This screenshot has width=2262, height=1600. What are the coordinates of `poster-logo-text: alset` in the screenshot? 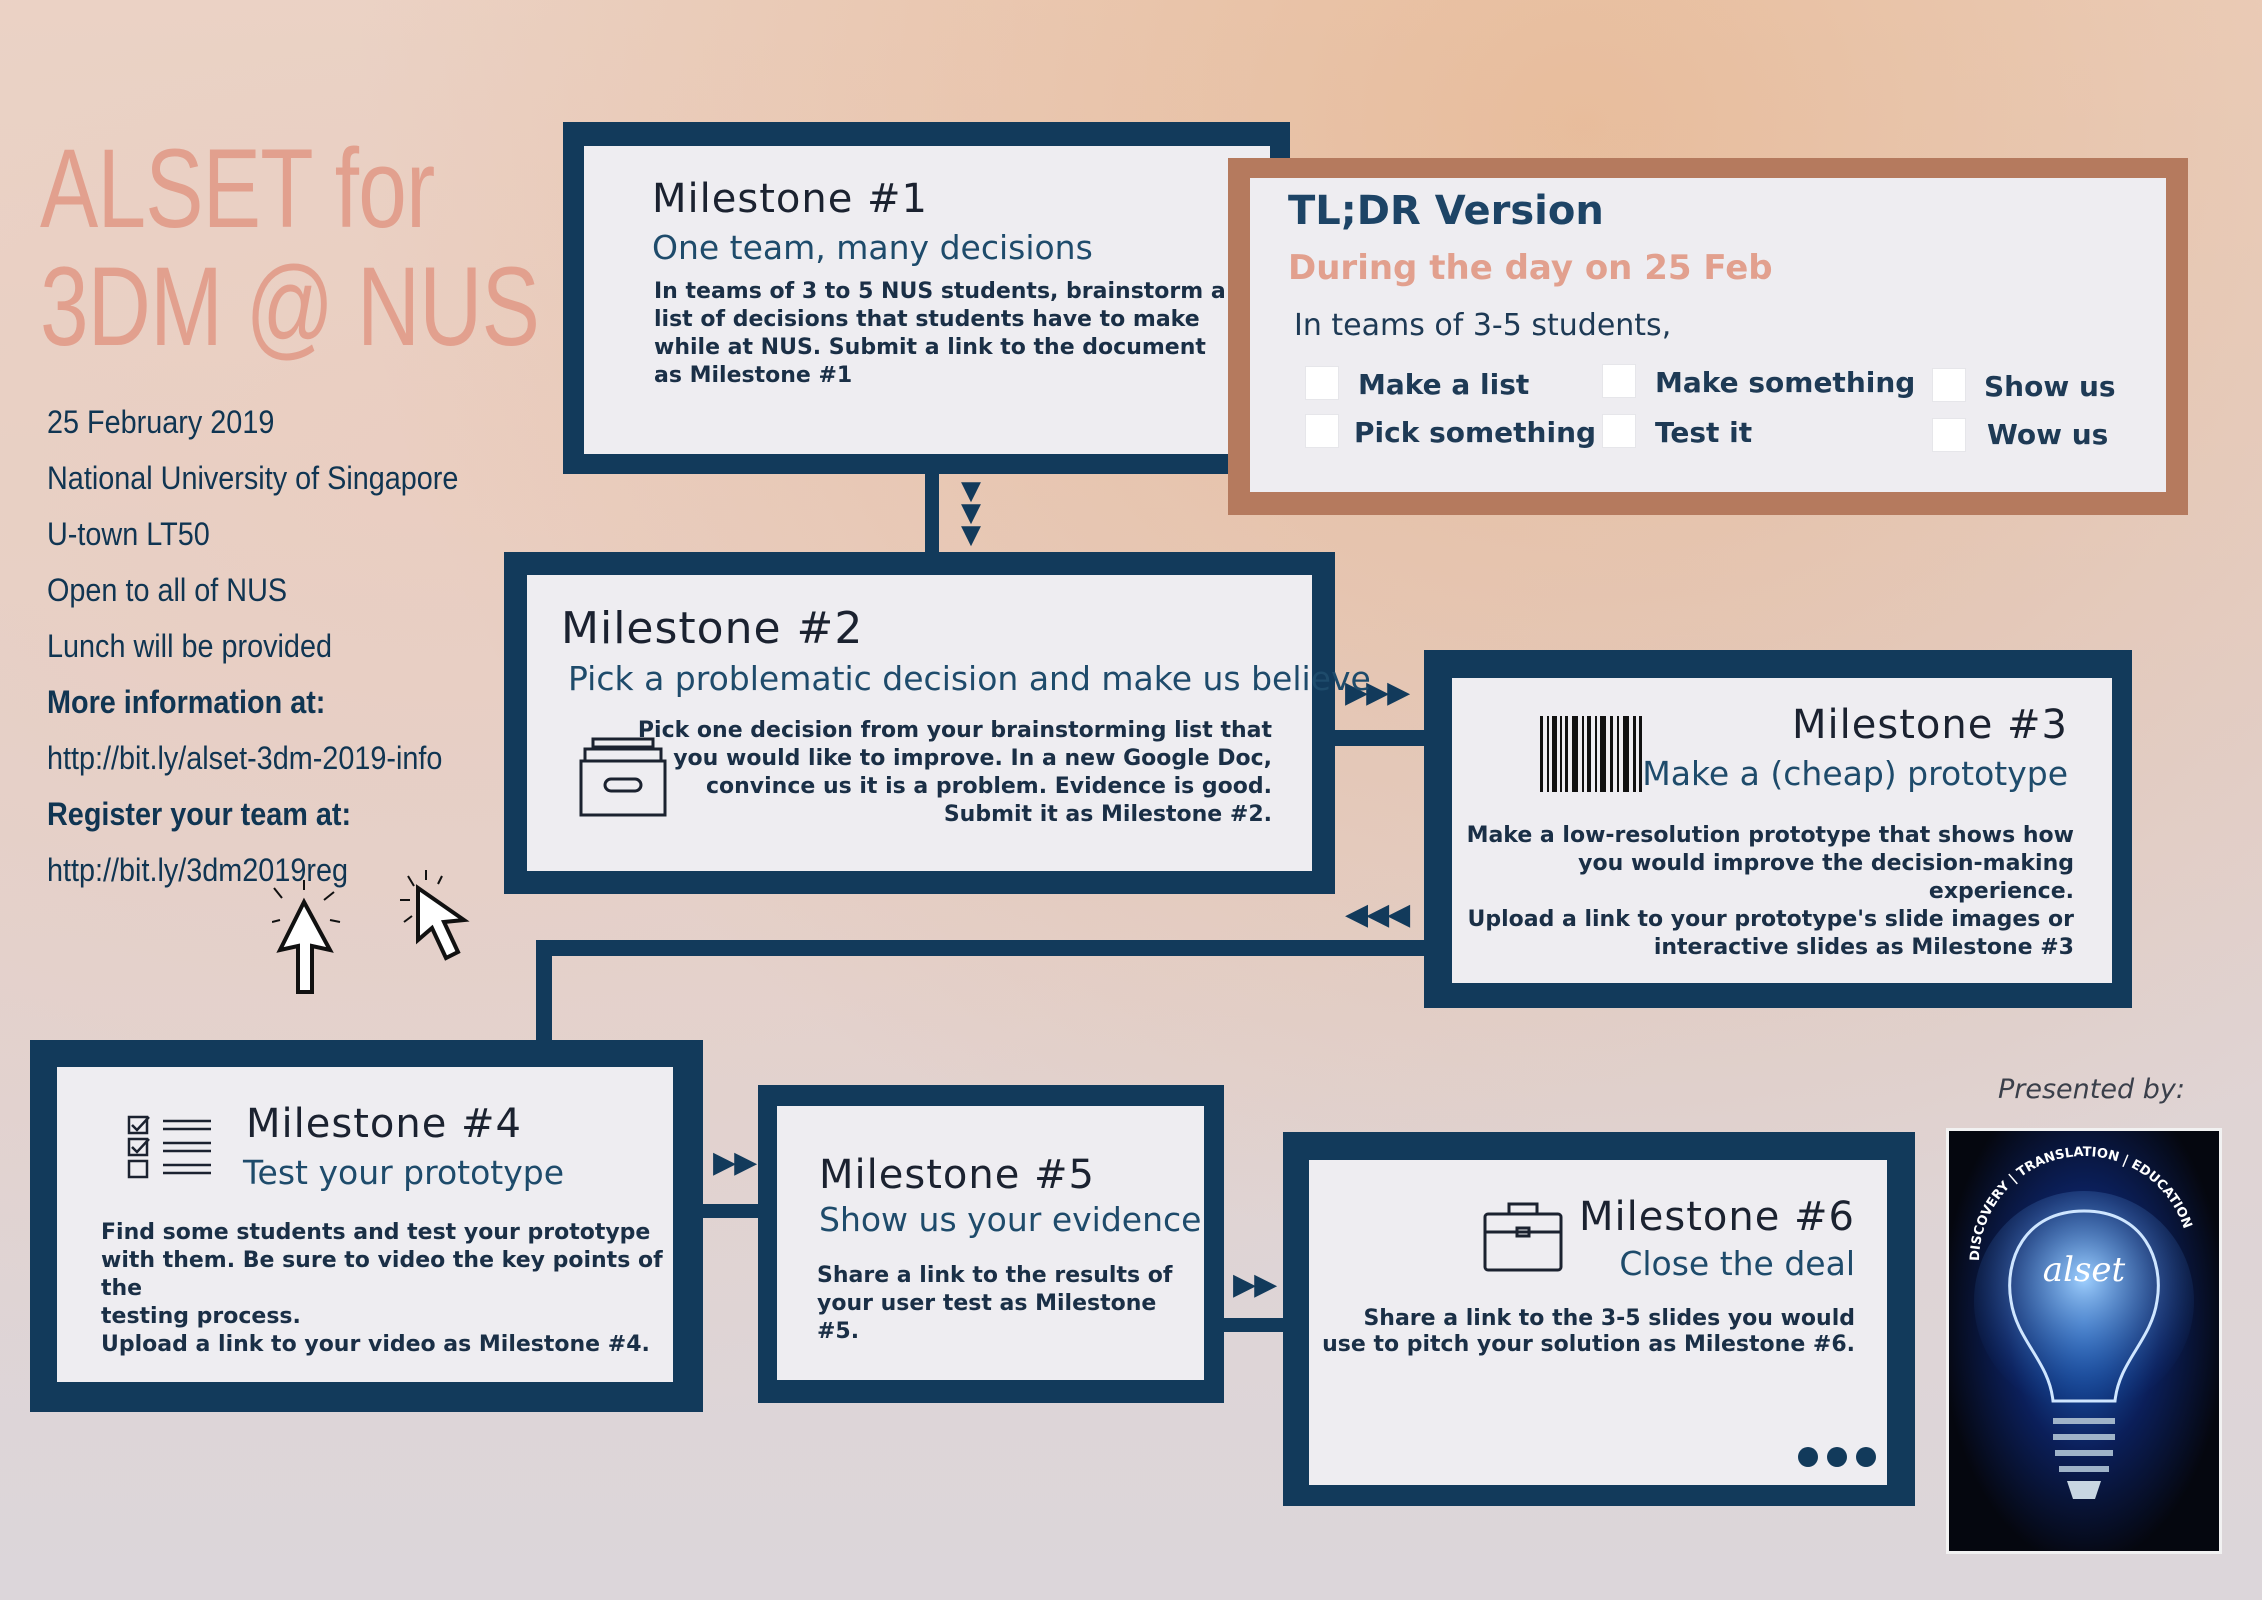 It's located at (2084, 1270).